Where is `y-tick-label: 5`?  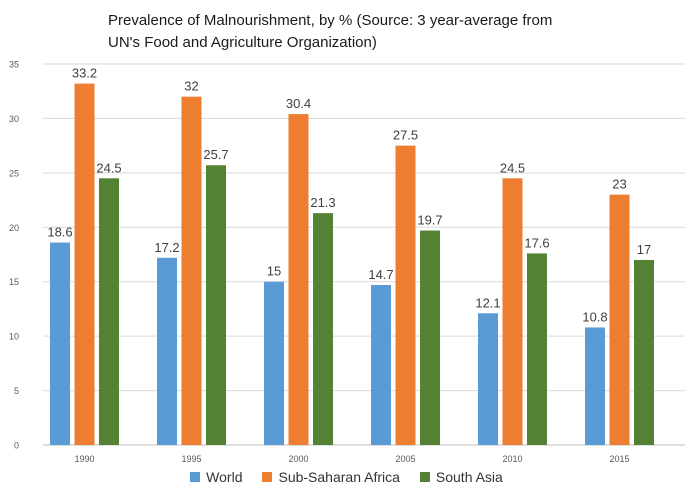 y-tick-label: 5 is located at coordinates (16, 391).